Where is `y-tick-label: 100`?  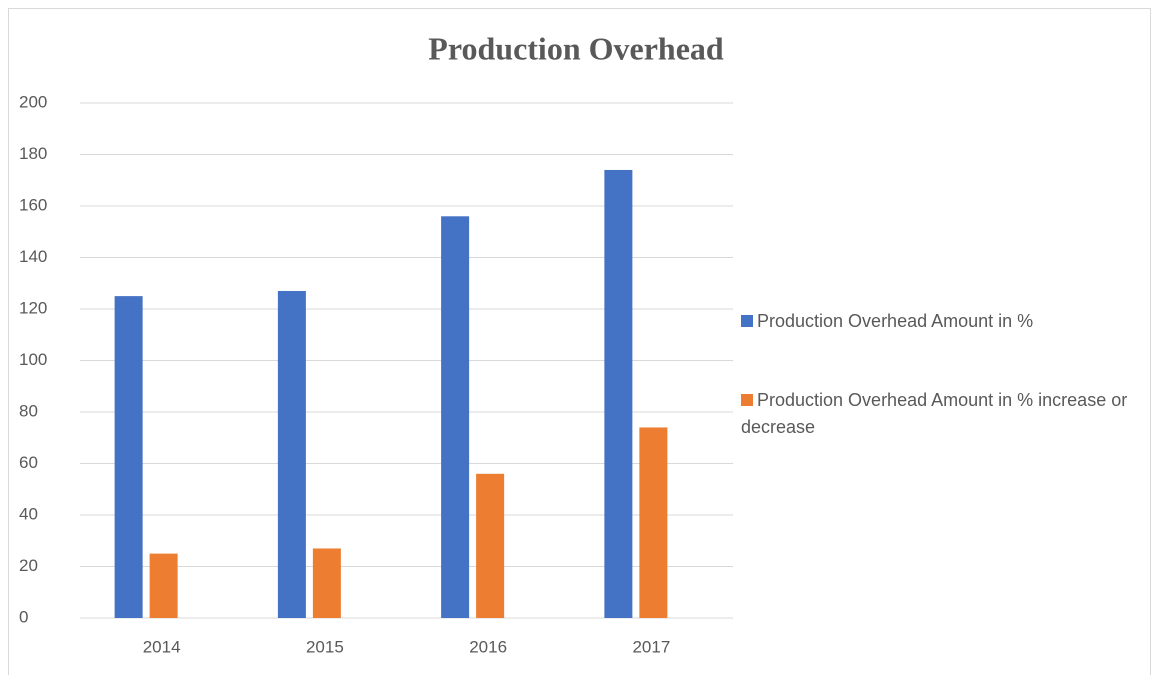
y-tick-label: 100 is located at coordinates (33, 359).